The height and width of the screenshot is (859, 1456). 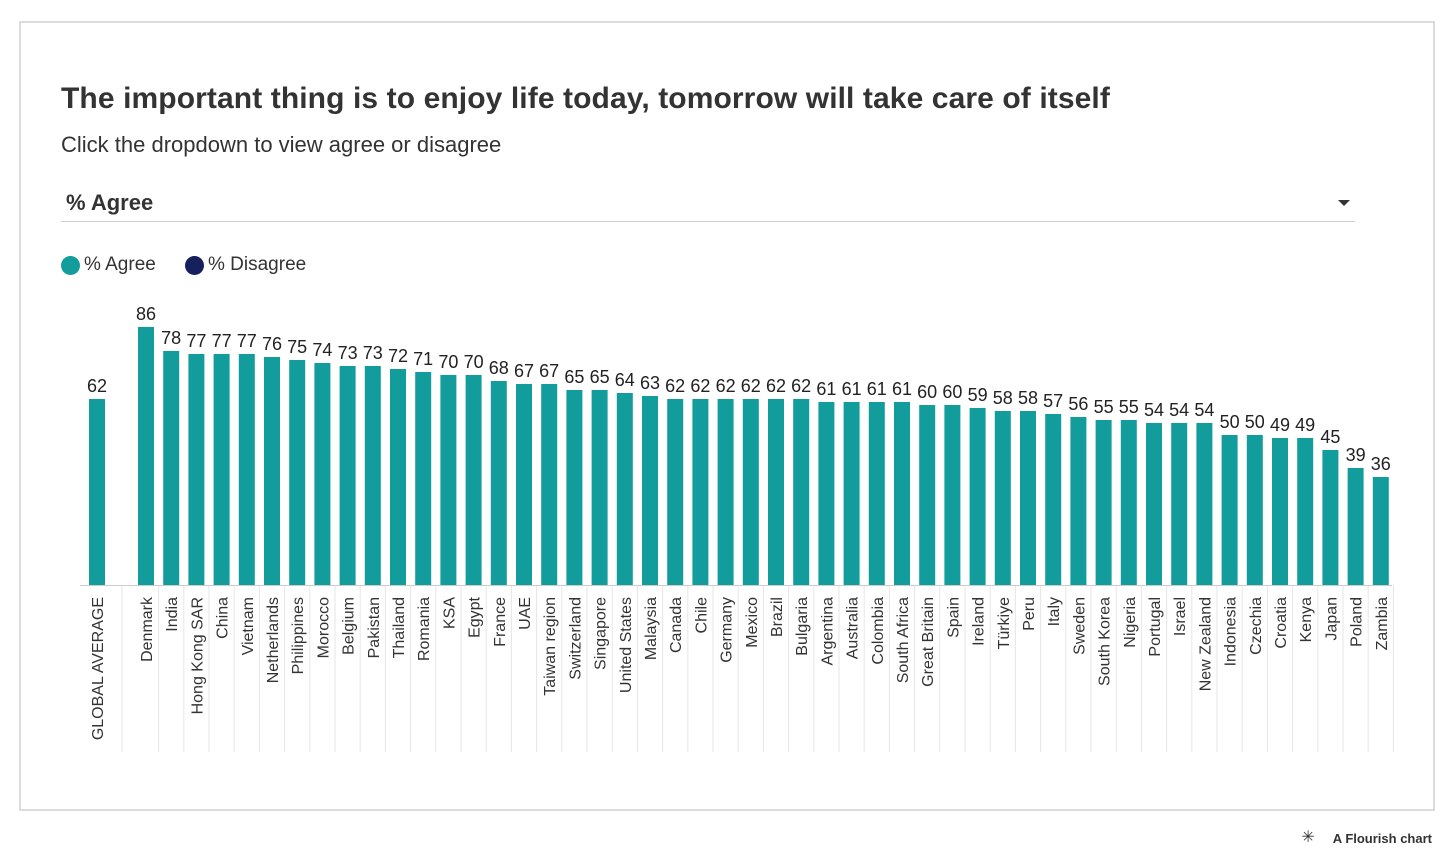 I want to click on category-label: GLOBAL AVERAGE, so click(x=98, y=668).